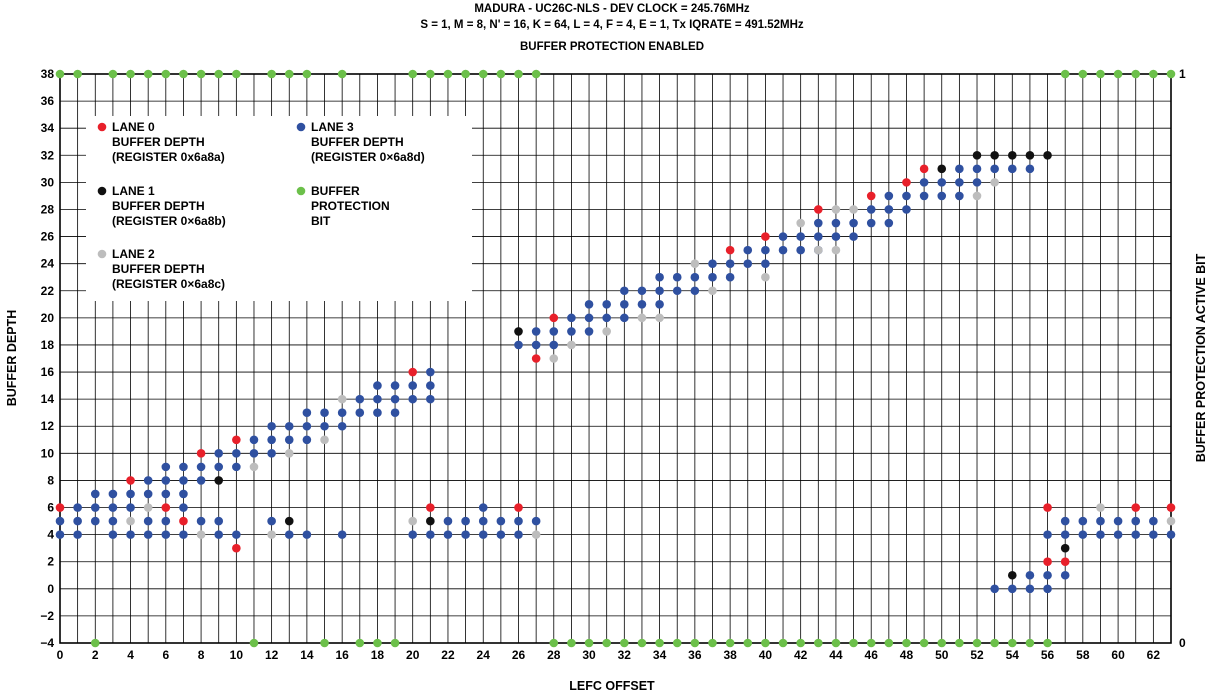 The width and height of the screenshot is (1212, 694). I want to click on y-tick-label: 24, so click(48, 264).